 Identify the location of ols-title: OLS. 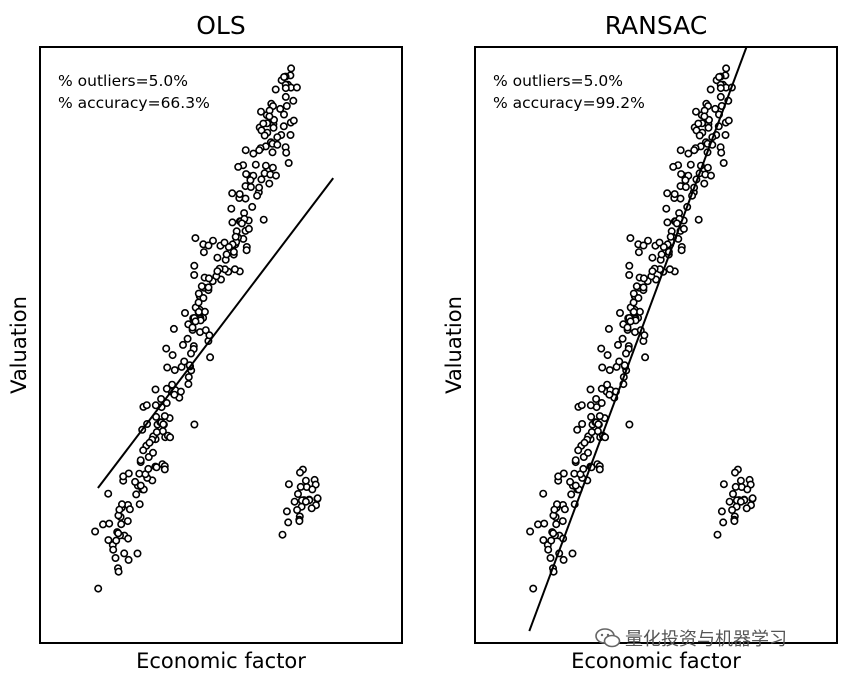
(220, 25).